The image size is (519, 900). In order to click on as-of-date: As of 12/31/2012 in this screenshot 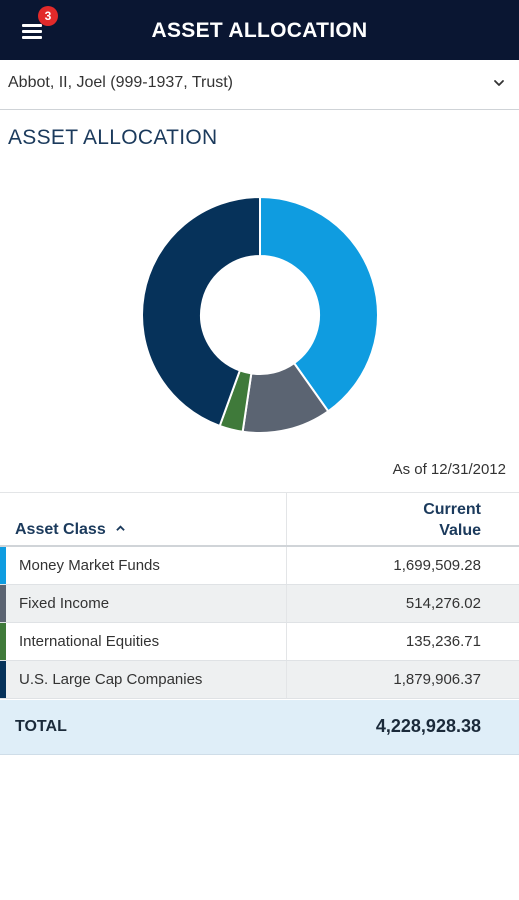, I will do `click(449, 469)`.